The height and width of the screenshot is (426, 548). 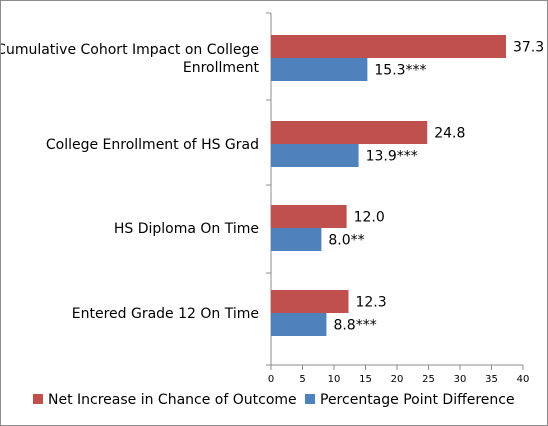 What do you see at coordinates (334, 379) in the screenshot?
I see `x-tick-label-10: 10` at bounding box center [334, 379].